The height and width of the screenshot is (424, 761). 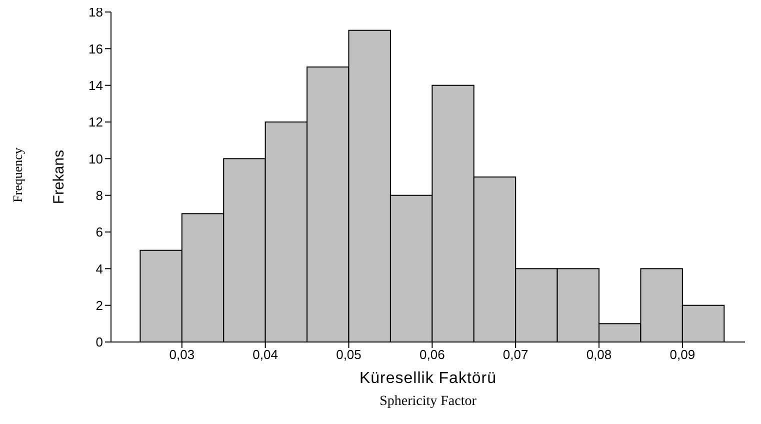 What do you see at coordinates (432, 354) in the screenshot?
I see `x-tick-label: 0,06` at bounding box center [432, 354].